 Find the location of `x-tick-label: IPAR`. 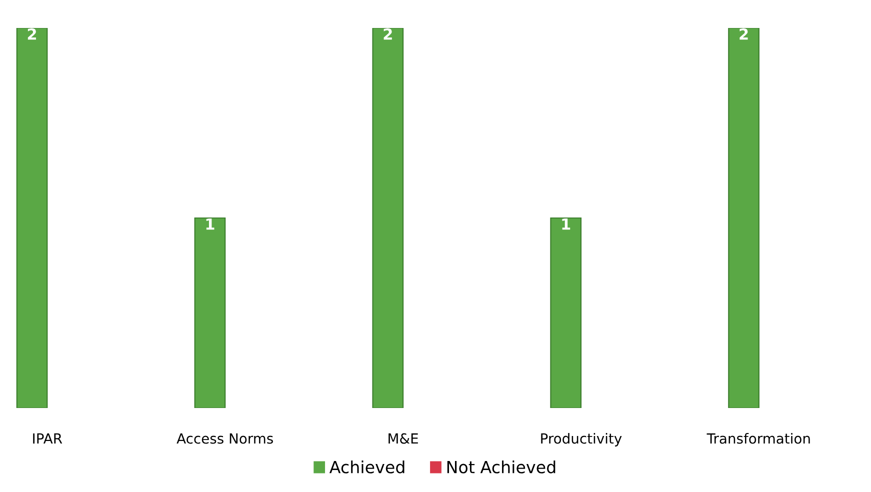

x-tick-label: IPAR is located at coordinates (47, 438).